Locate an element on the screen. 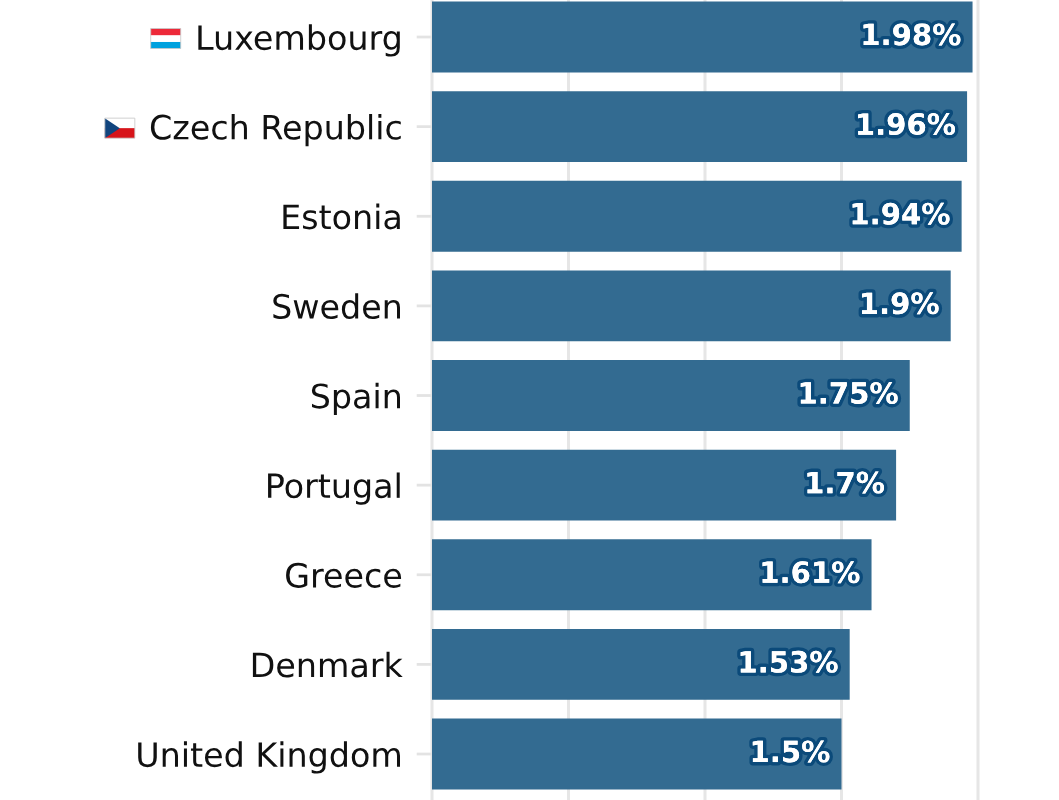 Image resolution: width=1059 pixels, height=800 pixels. y-tick-label: Spain is located at coordinates (355, 399).